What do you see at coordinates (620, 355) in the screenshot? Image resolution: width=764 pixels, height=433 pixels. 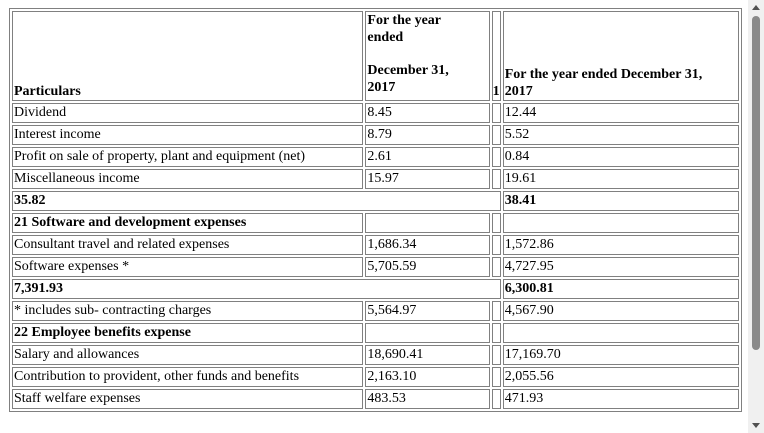 I see `row-value-2017b: 17,169.70` at bounding box center [620, 355].